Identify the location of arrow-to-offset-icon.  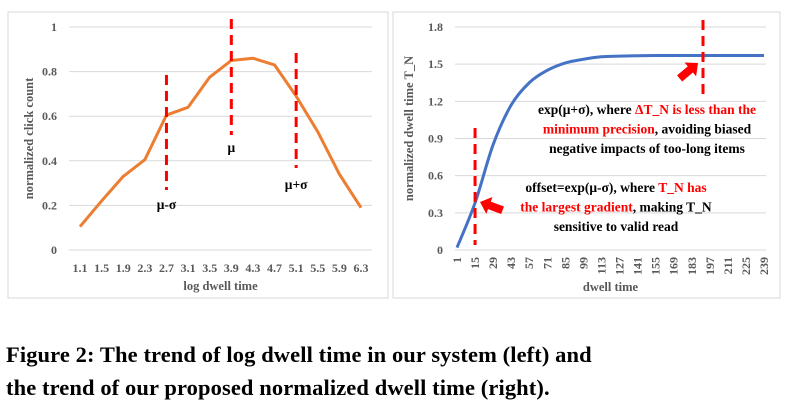
(492, 205).